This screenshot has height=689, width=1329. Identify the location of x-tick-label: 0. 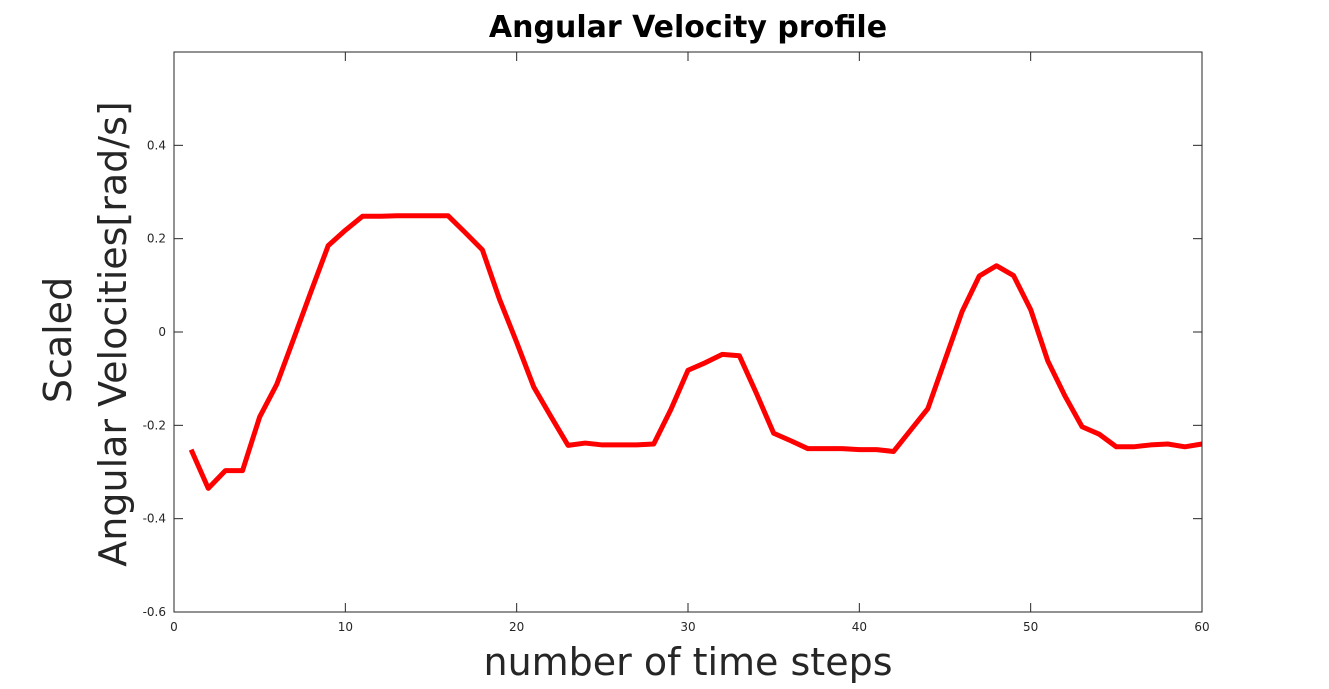
(174, 627).